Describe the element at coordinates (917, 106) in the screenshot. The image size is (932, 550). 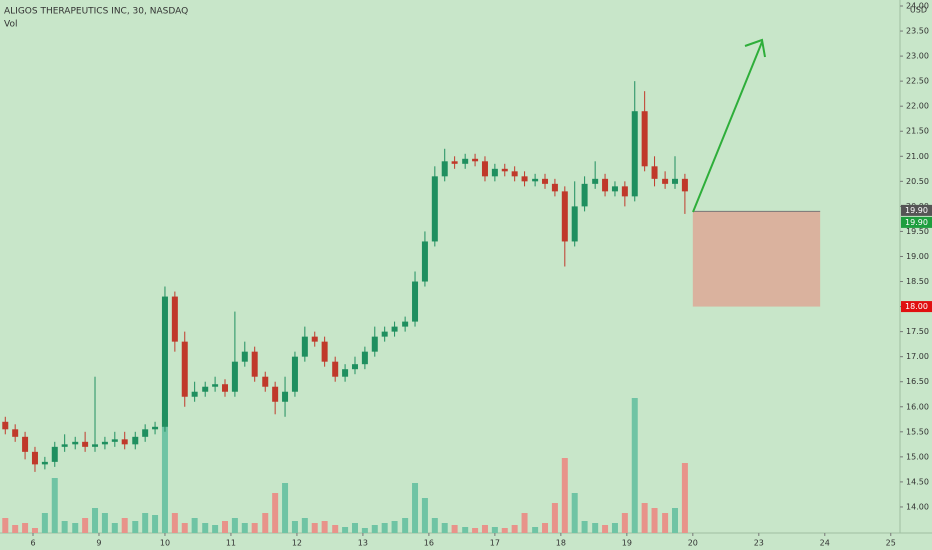
I see `y-tick-label: 22.00` at that location.